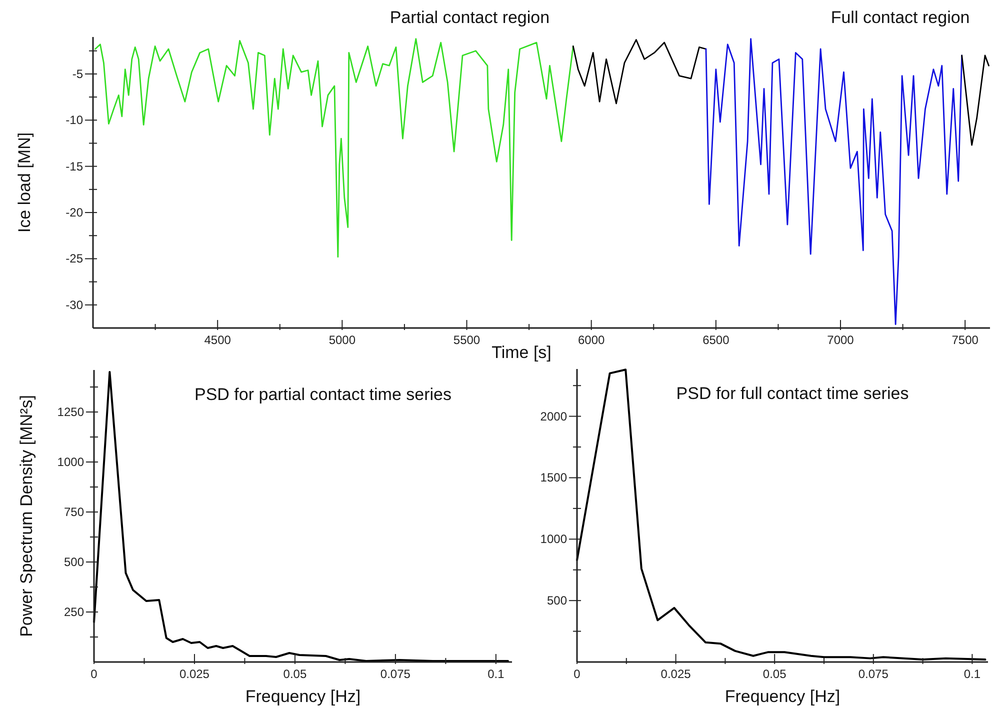 The width and height of the screenshot is (992, 716). What do you see at coordinates (75, 259) in the screenshot?
I see `y-tick-label: -25` at bounding box center [75, 259].